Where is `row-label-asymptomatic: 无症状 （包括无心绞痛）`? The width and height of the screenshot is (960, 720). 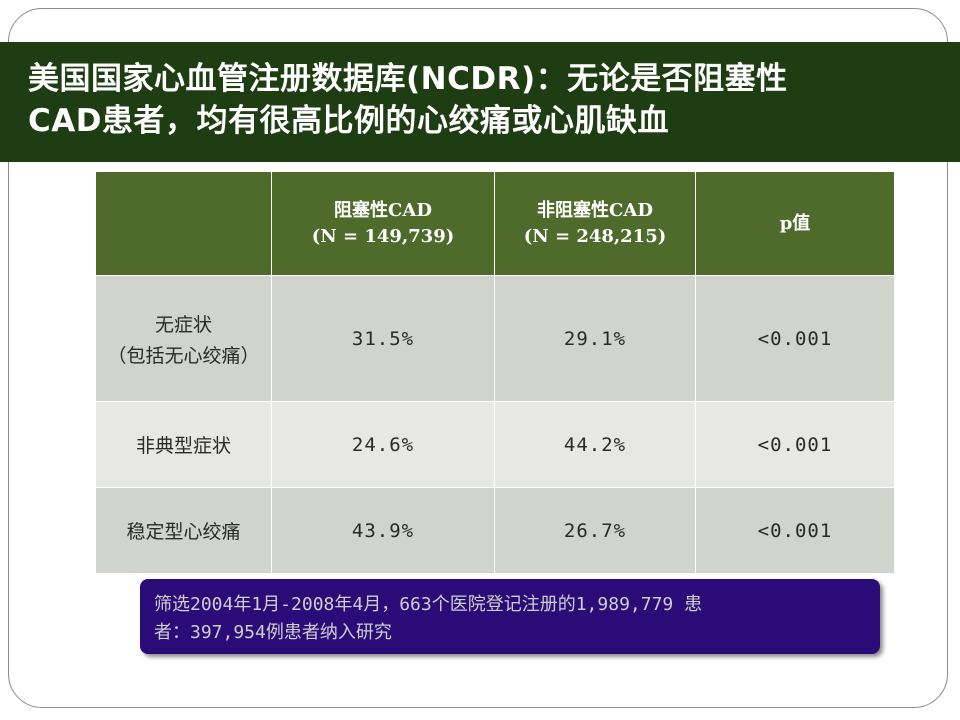
row-label-asymptomatic: 无症状 （包括无心绞痛） is located at coordinates (183, 338).